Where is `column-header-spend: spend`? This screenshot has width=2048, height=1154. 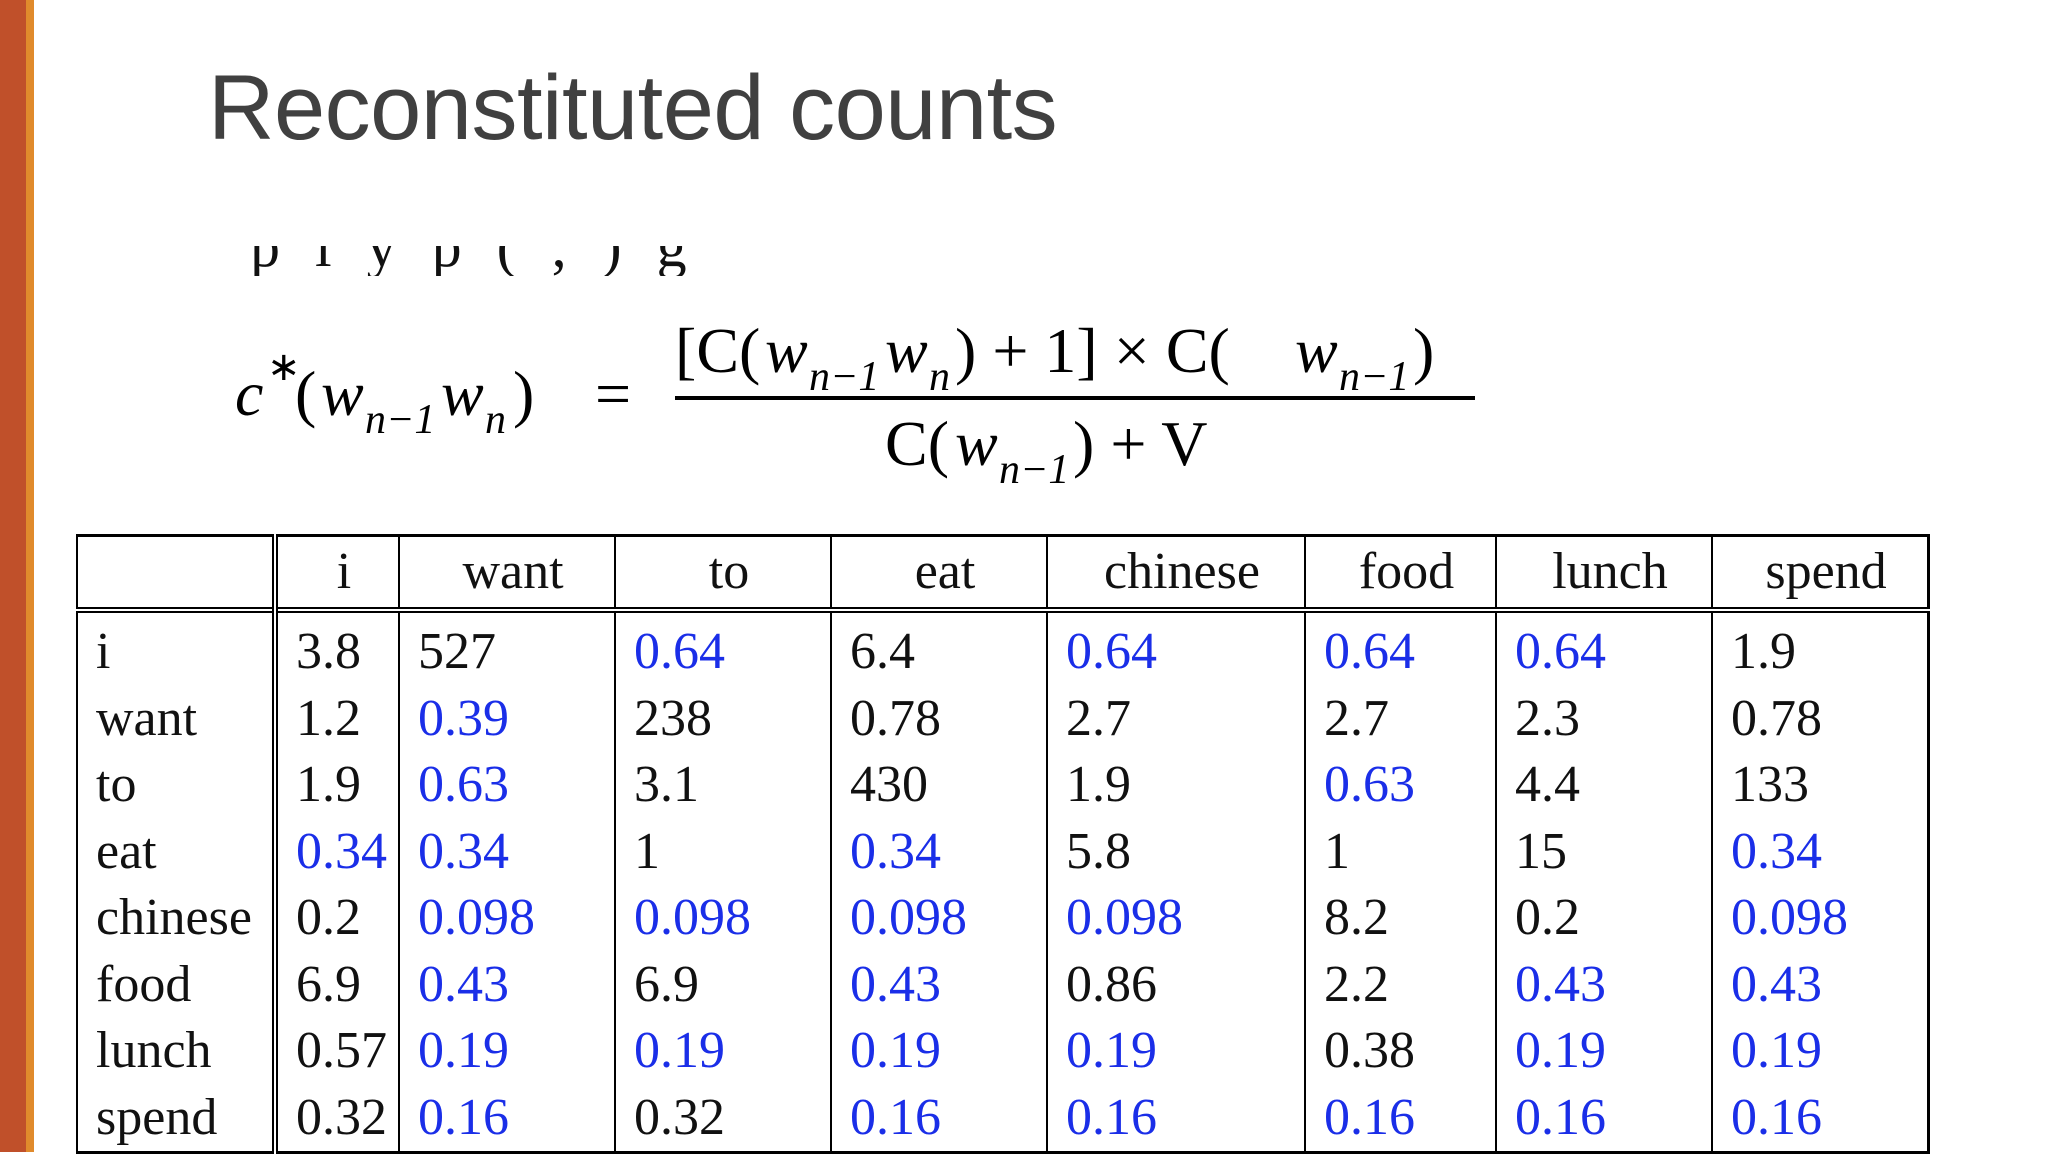 column-header-spend: spend is located at coordinates (1820, 572).